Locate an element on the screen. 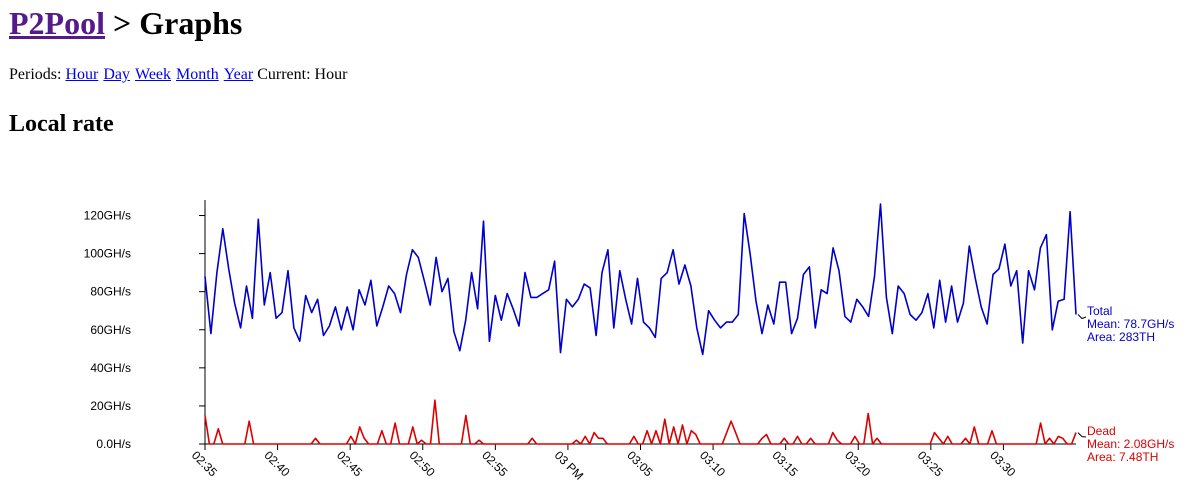 The image size is (1198, 502). period-link-day: Day is located at coordinates (116, 74).